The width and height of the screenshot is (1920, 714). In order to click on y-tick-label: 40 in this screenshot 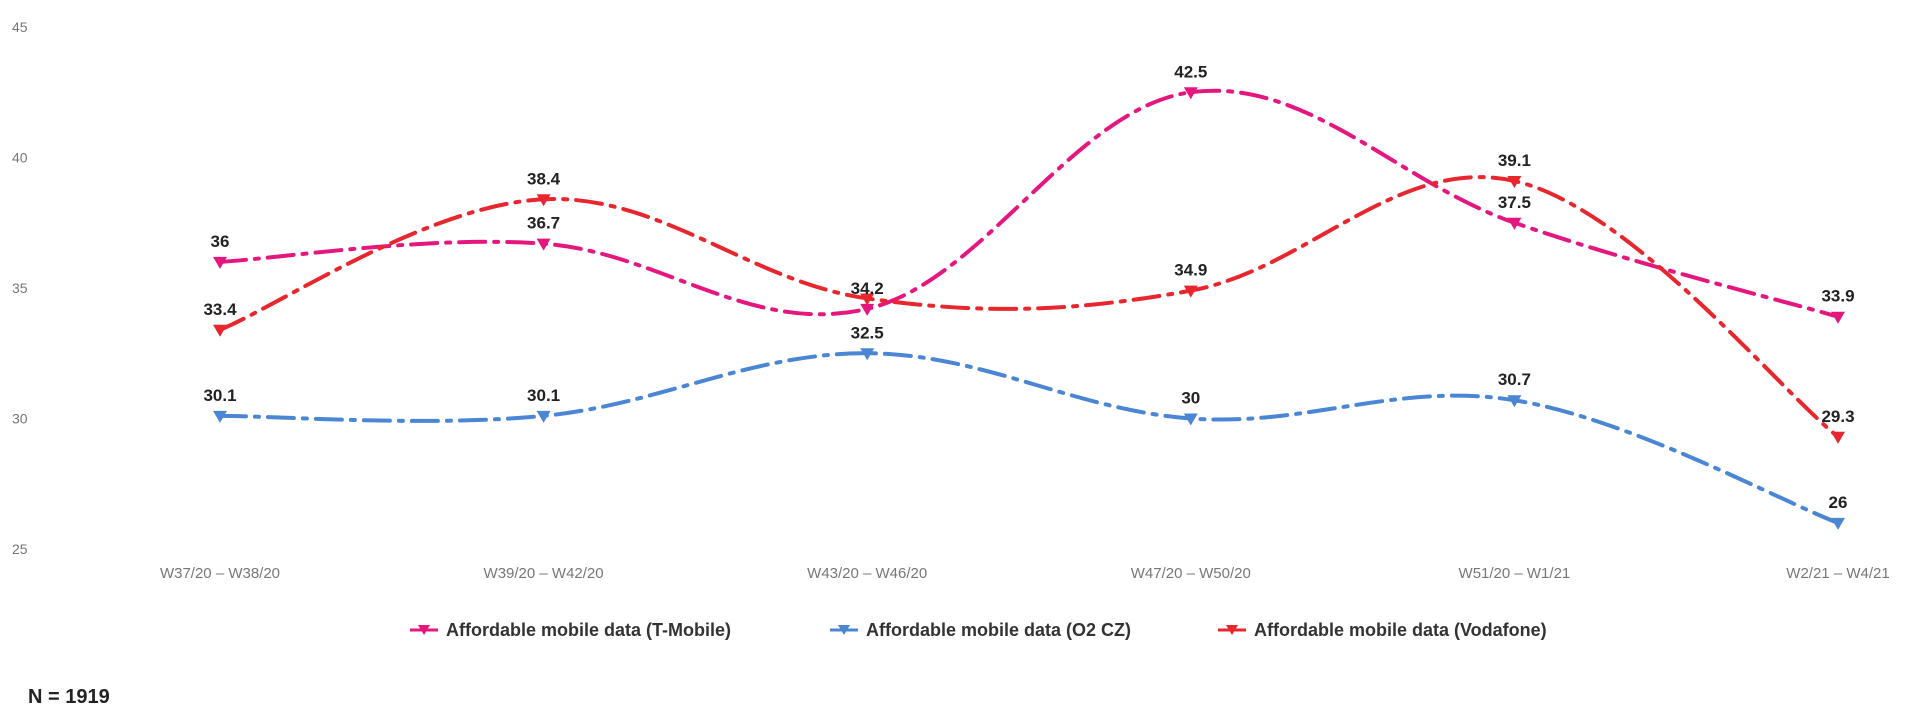, I will do `click(20, 158)`.